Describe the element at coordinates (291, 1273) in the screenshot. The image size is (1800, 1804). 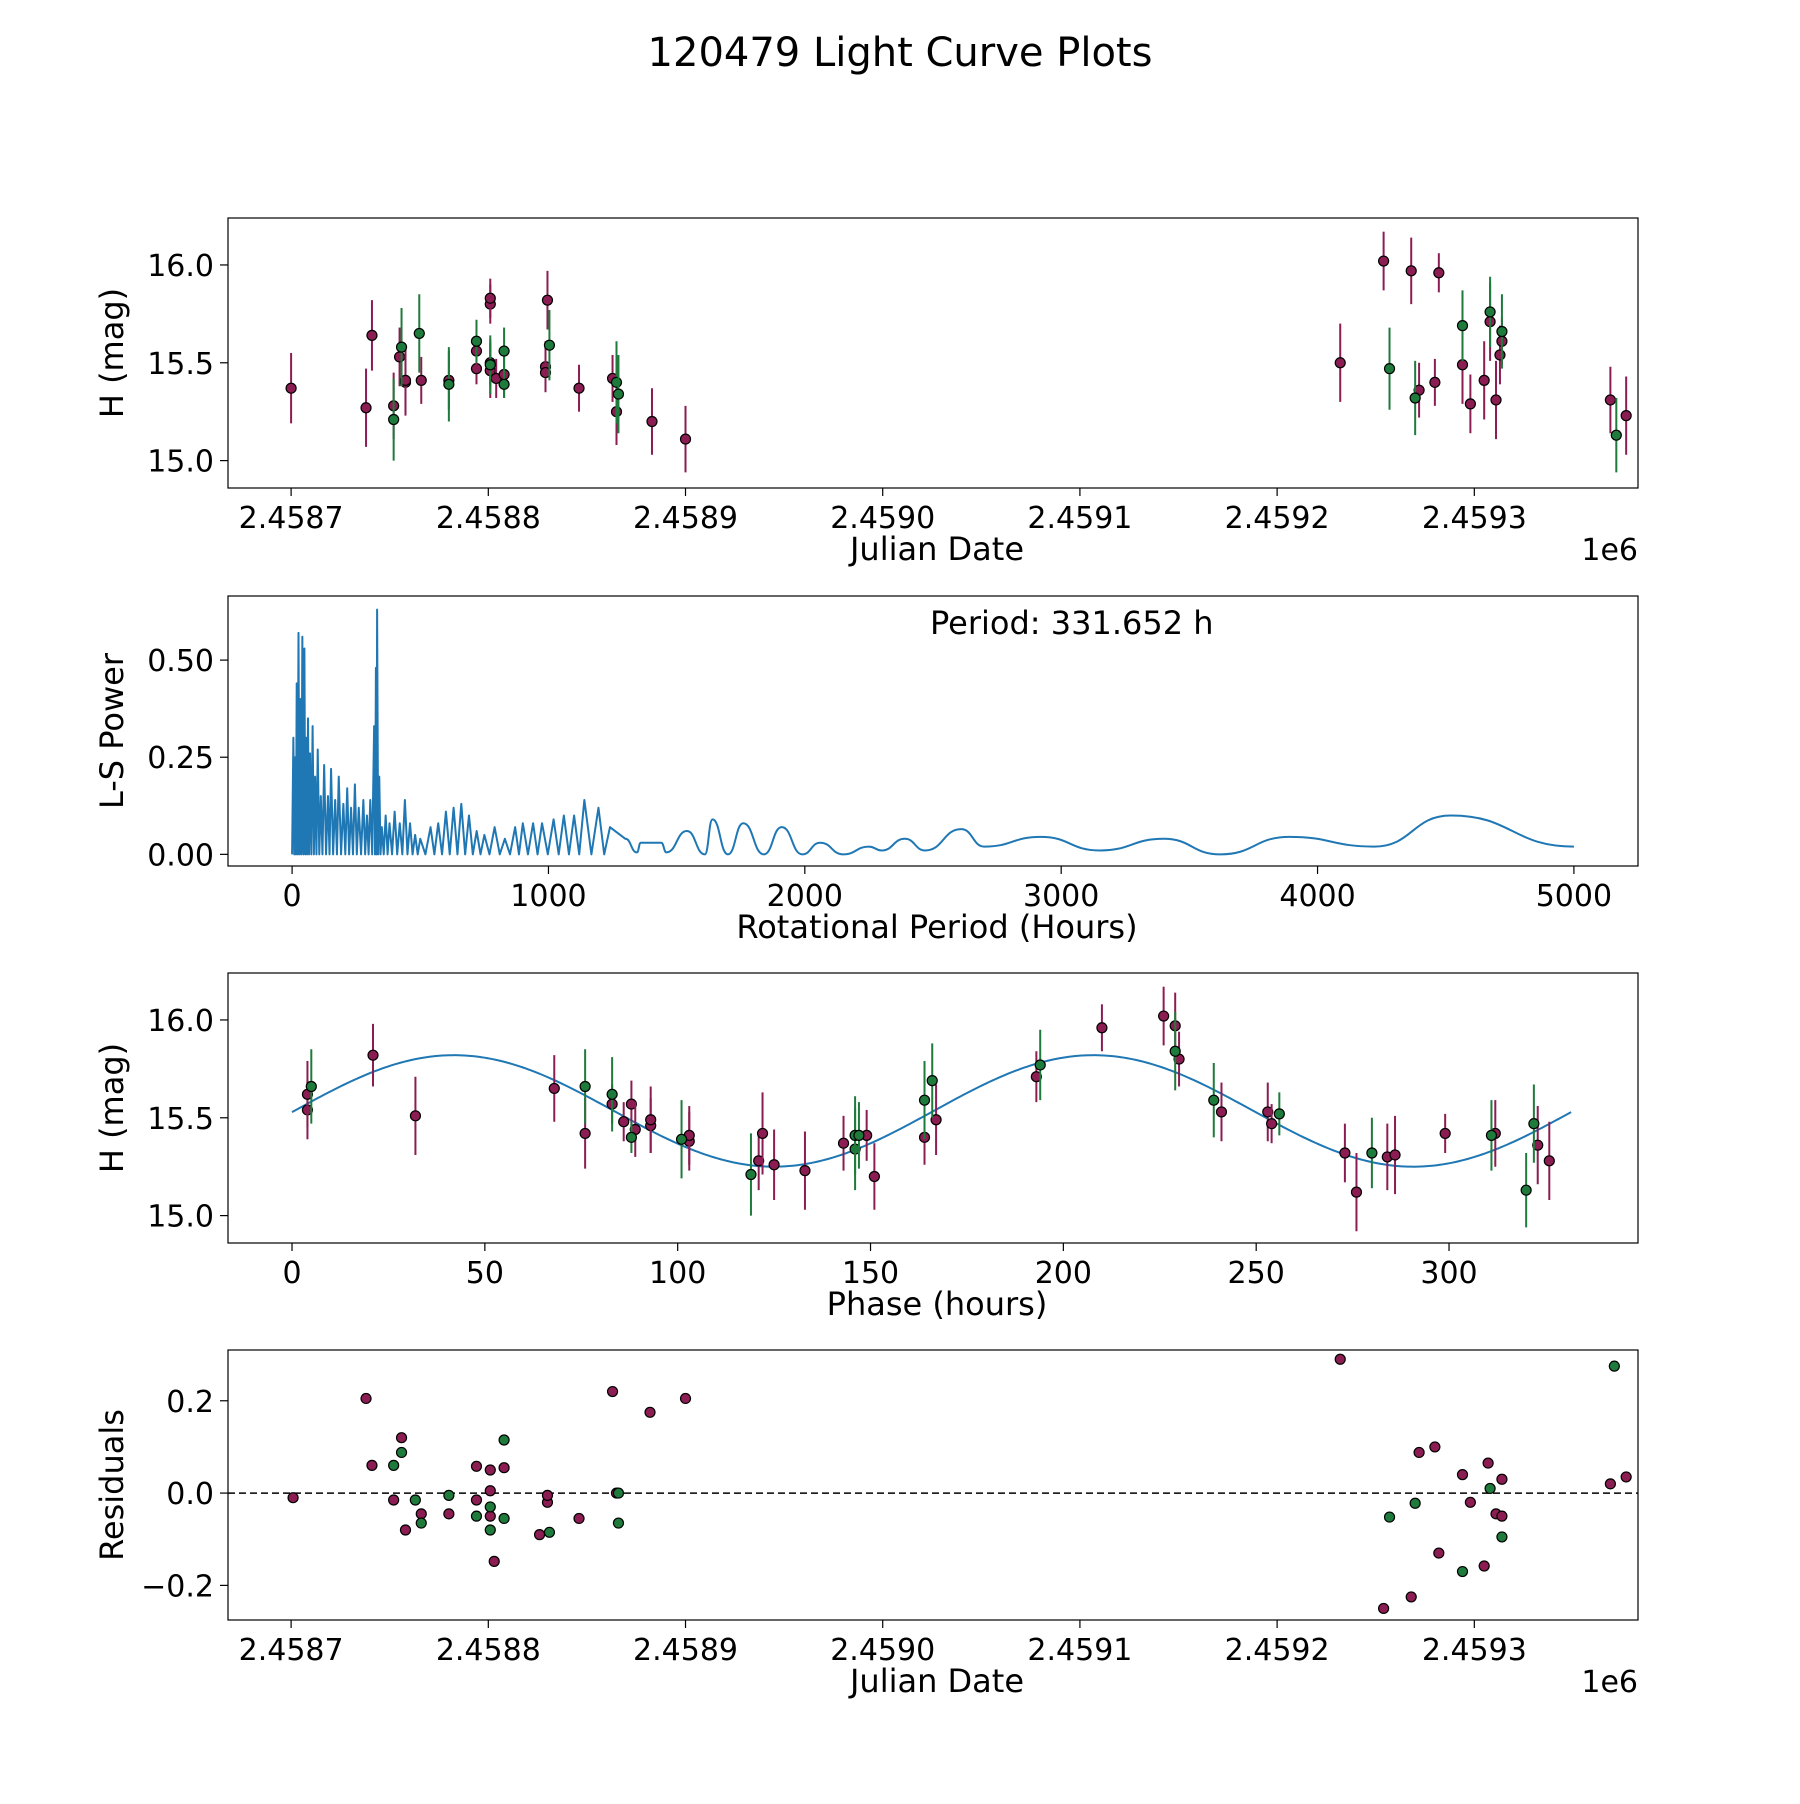
I see `x-tick-label: 0` at that location.